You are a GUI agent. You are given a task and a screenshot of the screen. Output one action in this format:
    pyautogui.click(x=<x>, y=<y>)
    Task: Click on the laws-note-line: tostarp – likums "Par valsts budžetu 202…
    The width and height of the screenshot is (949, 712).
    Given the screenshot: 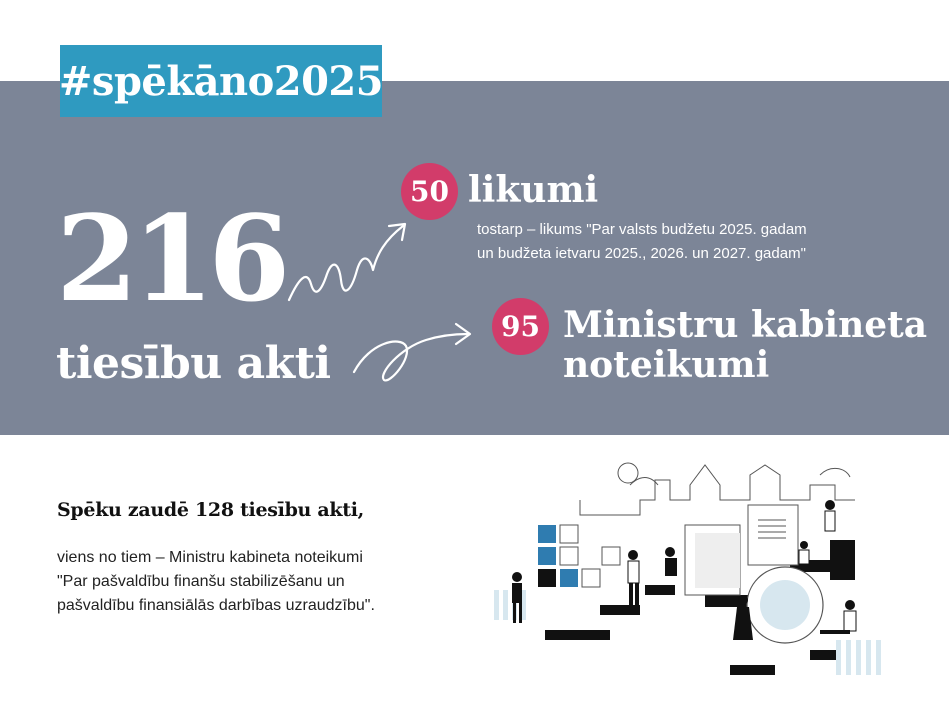 What is the action you would take?
    pyautogui.click(x=642, y=229)
    